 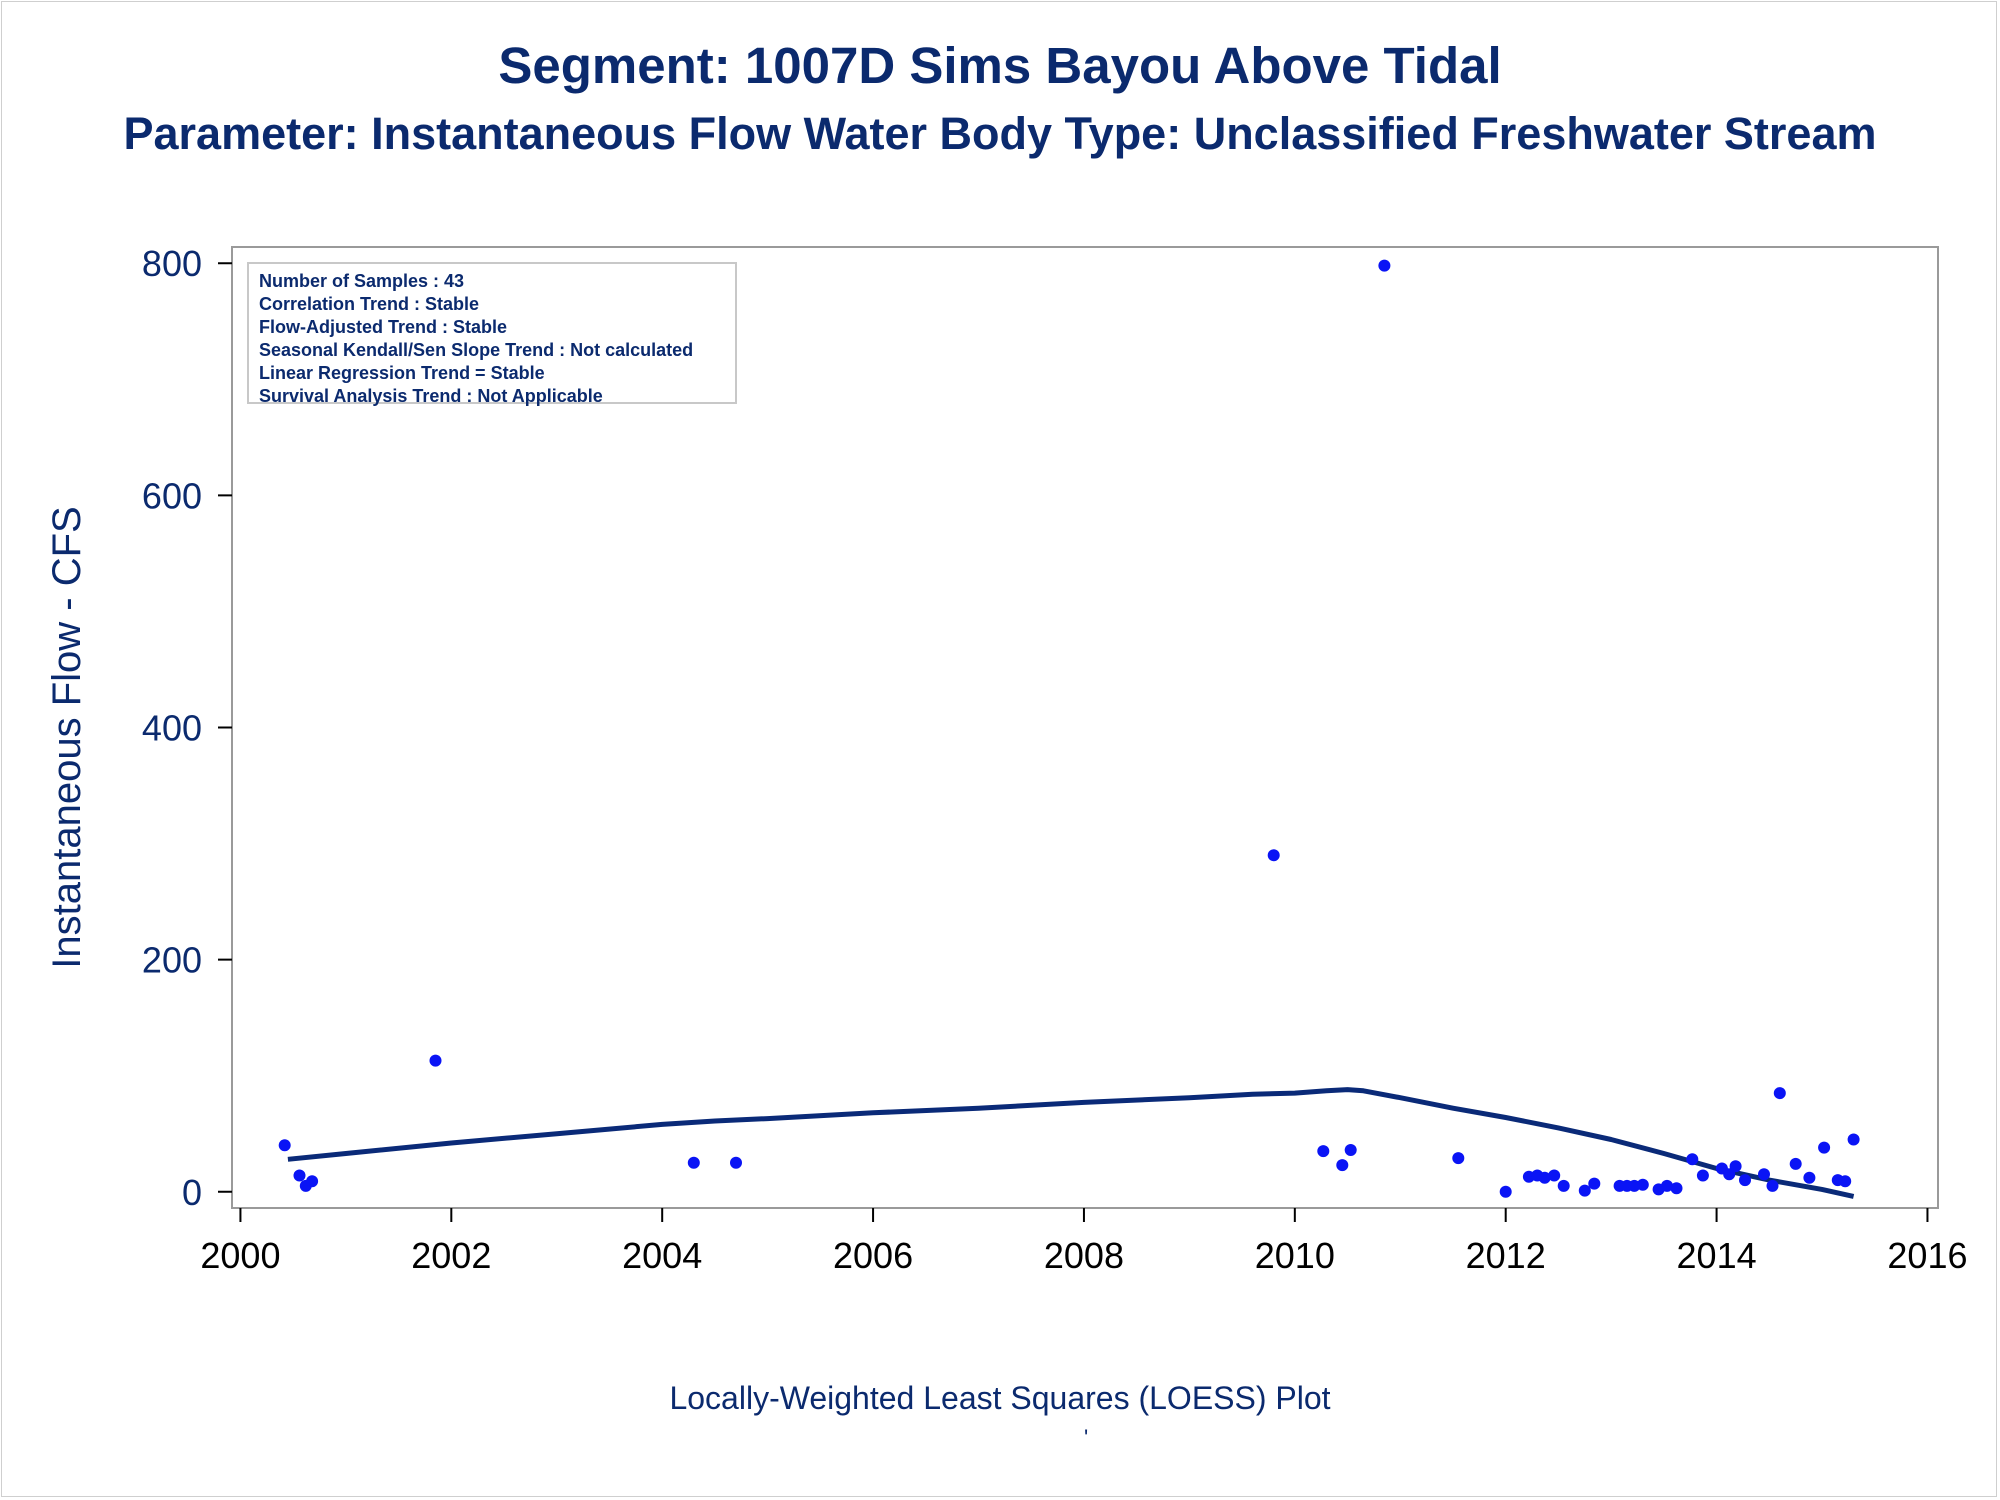 I want to click on x-tick-label: 2014, so click(x=1717, y=1255).